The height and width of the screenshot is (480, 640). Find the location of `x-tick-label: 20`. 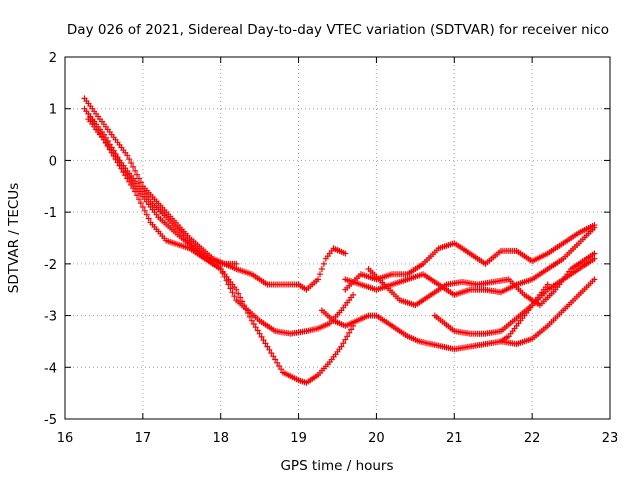

x-tick-label: 20 is located at coordinates (376, 438).